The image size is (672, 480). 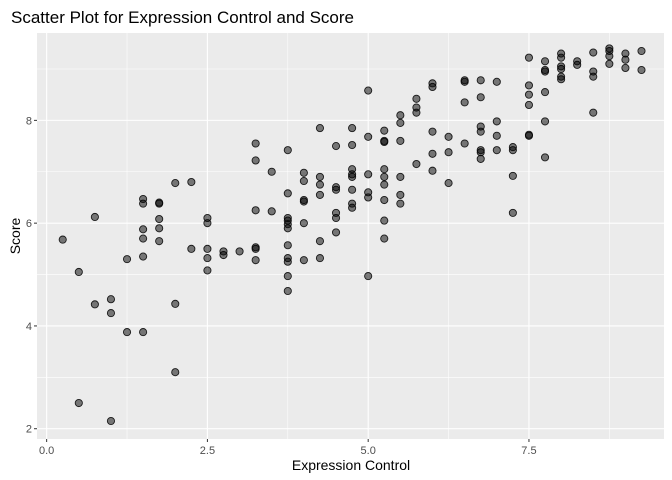 I want to click on y-axis: 2 4 6 8, so click(x=31, y=275).